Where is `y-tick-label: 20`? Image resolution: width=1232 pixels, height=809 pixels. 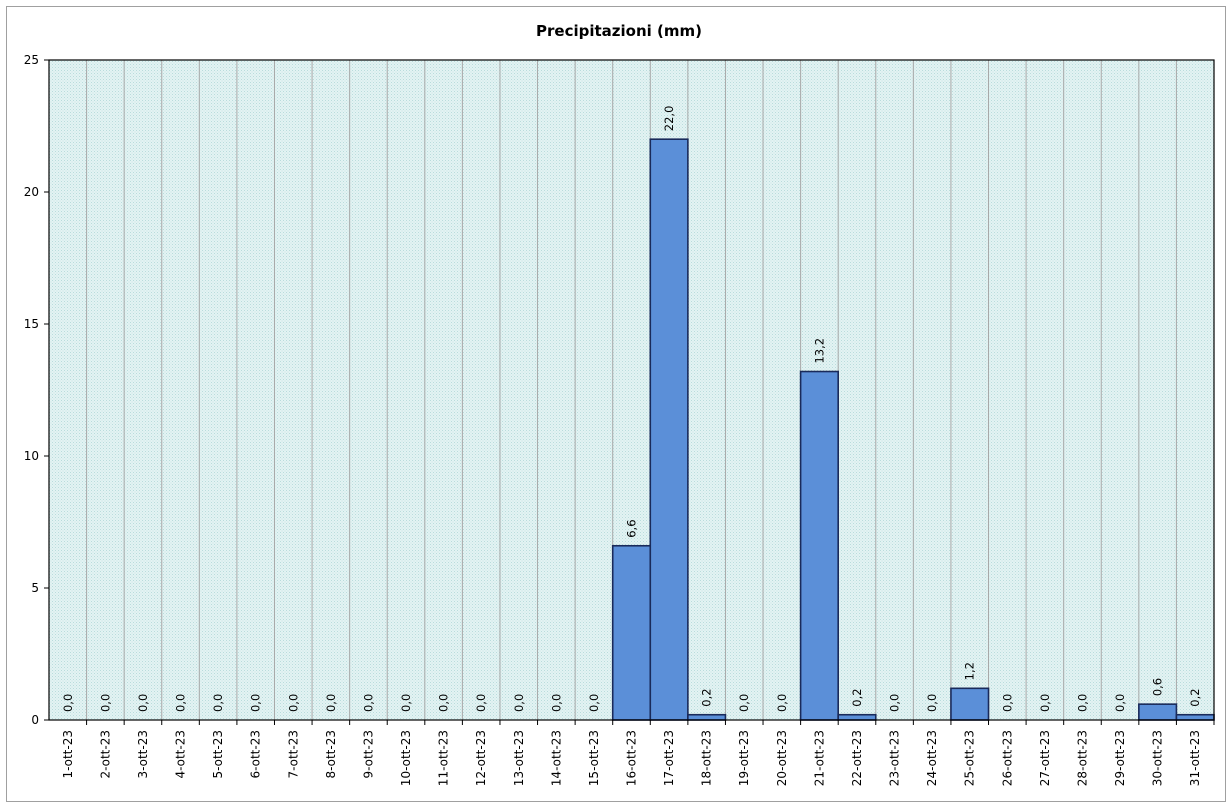
y-tick-label: 20 is located at coordinates (31, 192).